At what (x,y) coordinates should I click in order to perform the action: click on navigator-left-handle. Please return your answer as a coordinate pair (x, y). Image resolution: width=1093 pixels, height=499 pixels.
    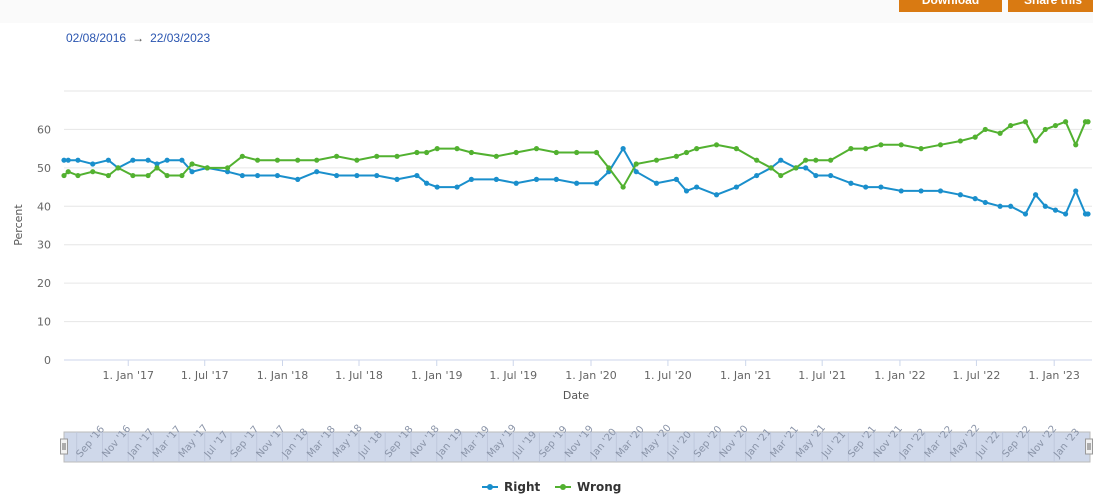
    Looking at the image, I should click on (64, 446).